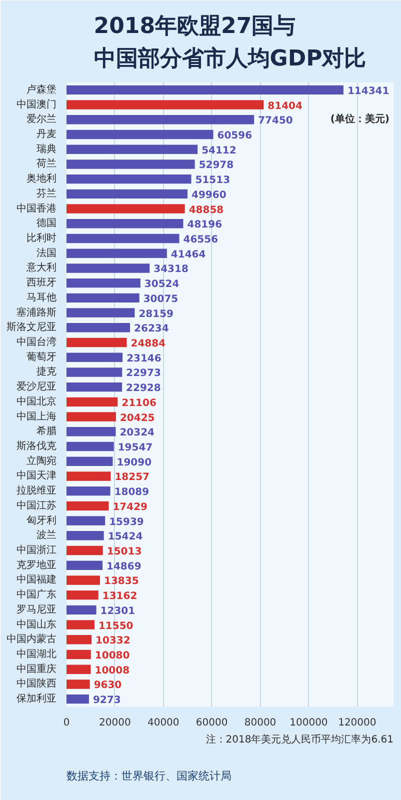 The width and height of the screenshot is (401, 800). I want to click on y-tick-label: 奥地利, so click(41, 178).